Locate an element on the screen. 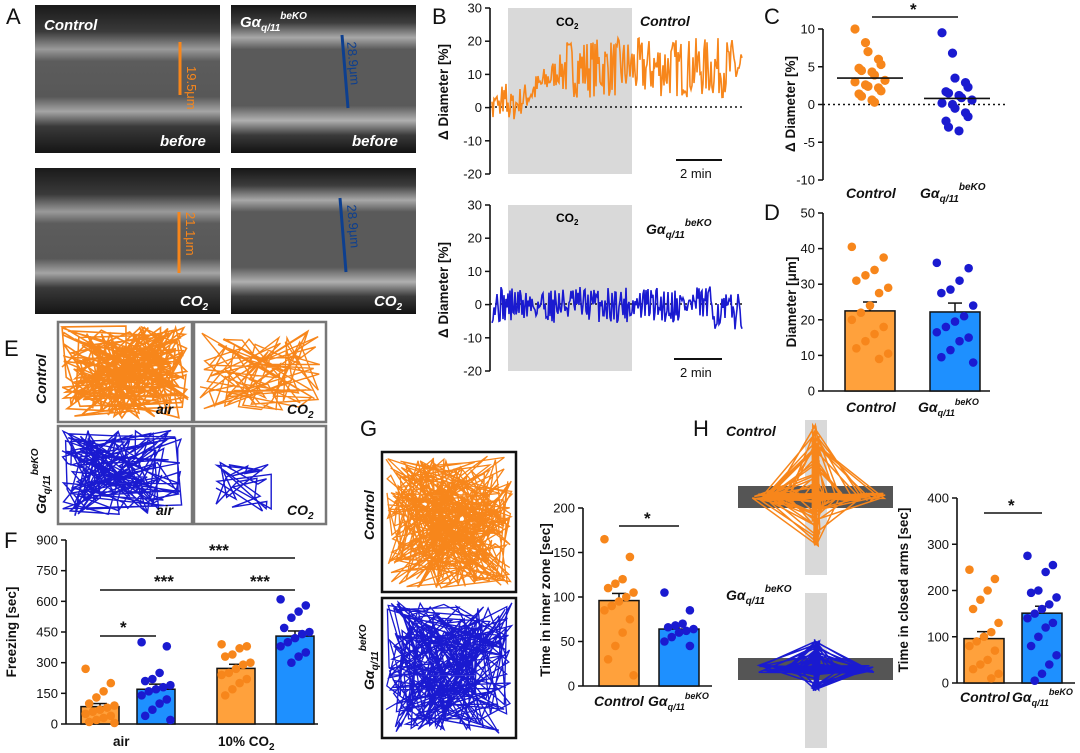  b-bot-tick-label: -20 is located at coordinates (472, 371).